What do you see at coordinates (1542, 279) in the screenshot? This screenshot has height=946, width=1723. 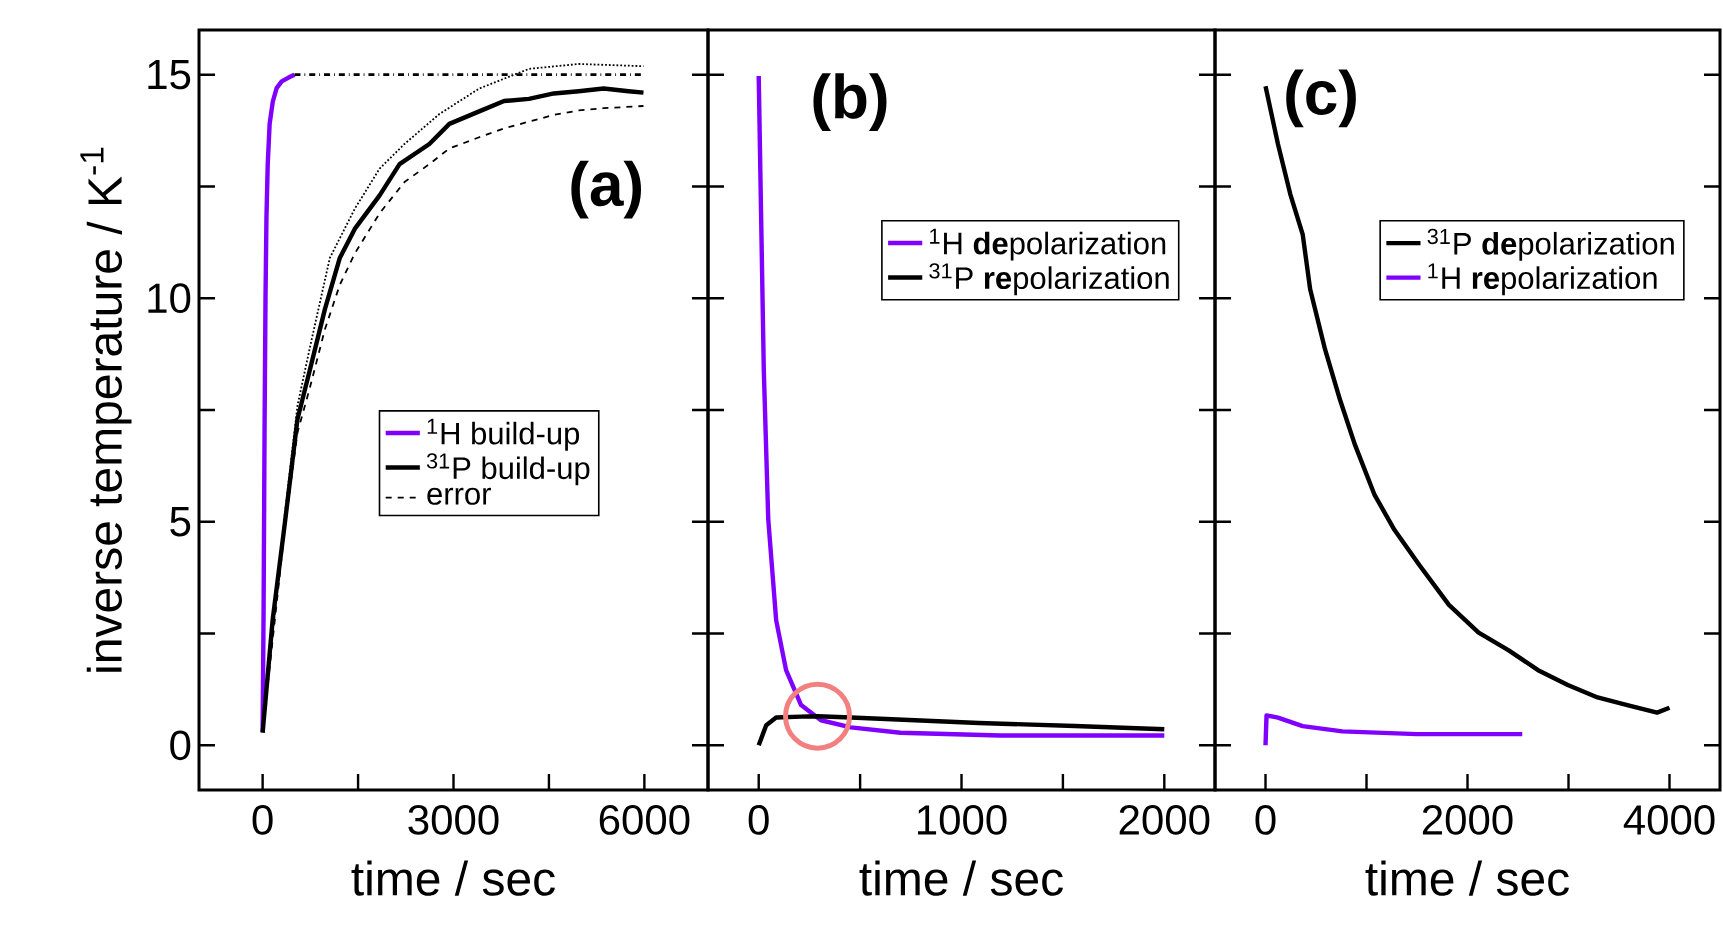 I see `legend-label: $^{1}$H repolarization` at bounding box center [1542, 279].